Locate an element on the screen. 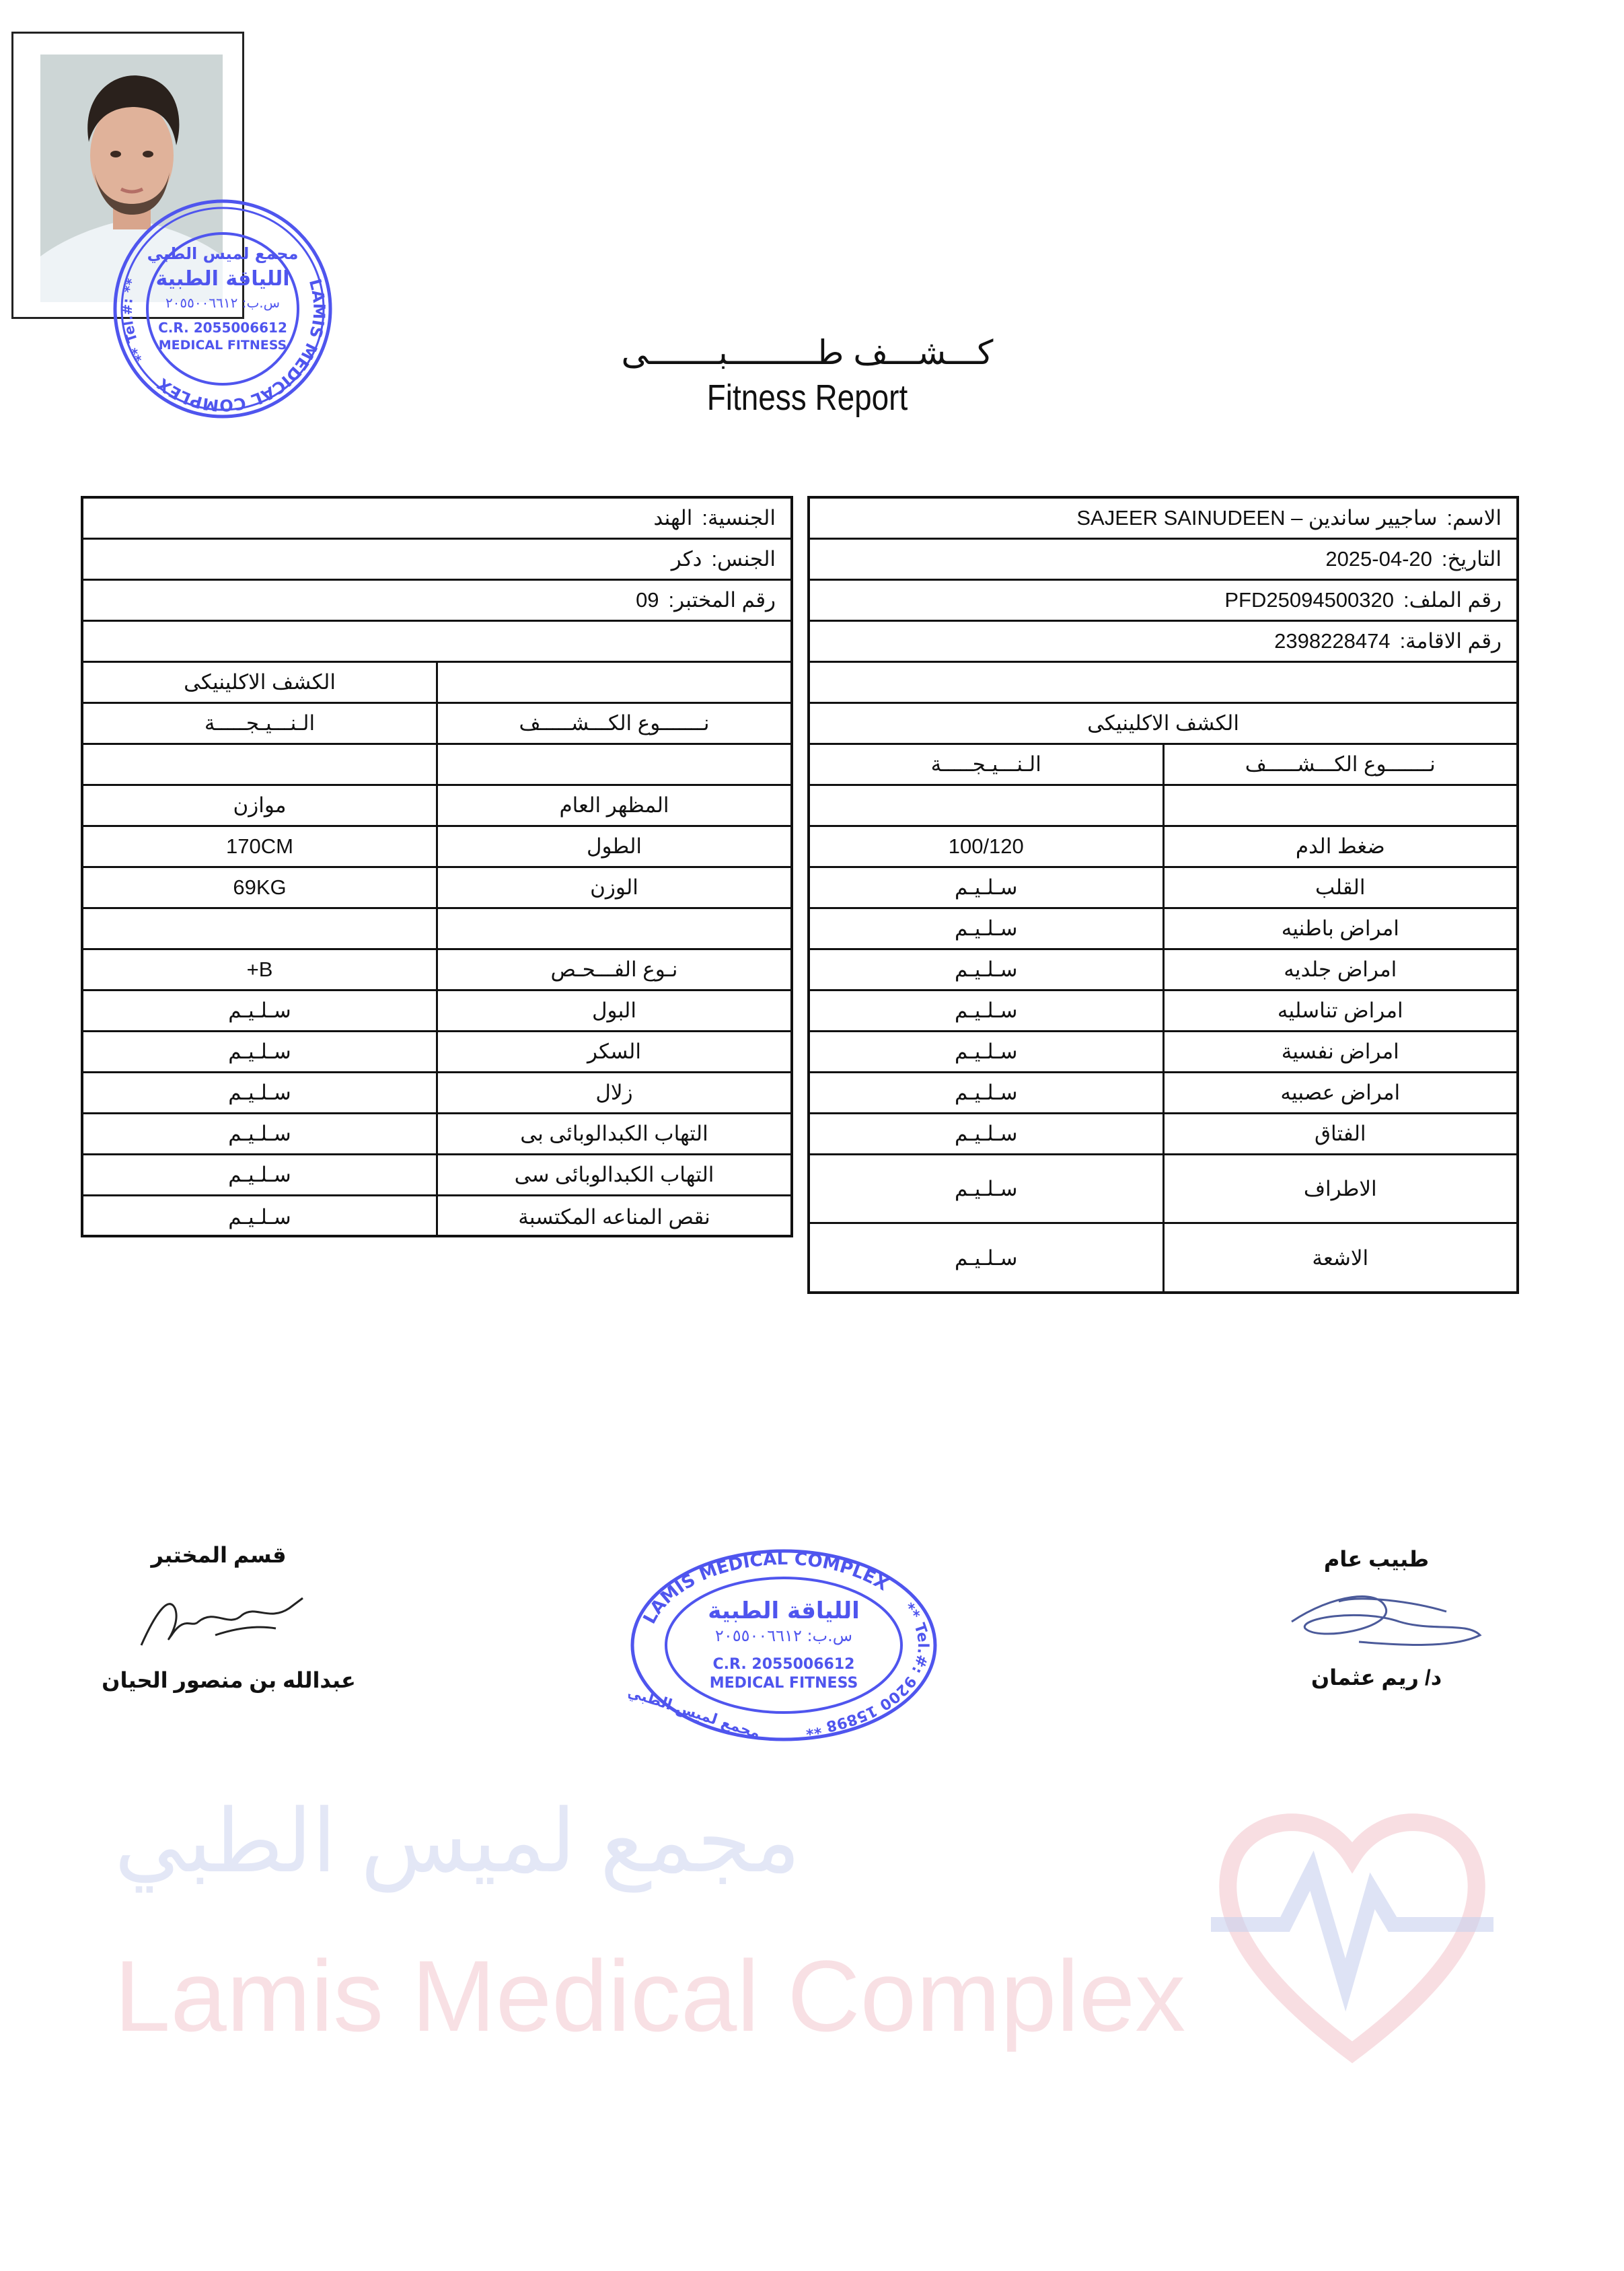  test-name-cell is located at coordinates (613, 928).